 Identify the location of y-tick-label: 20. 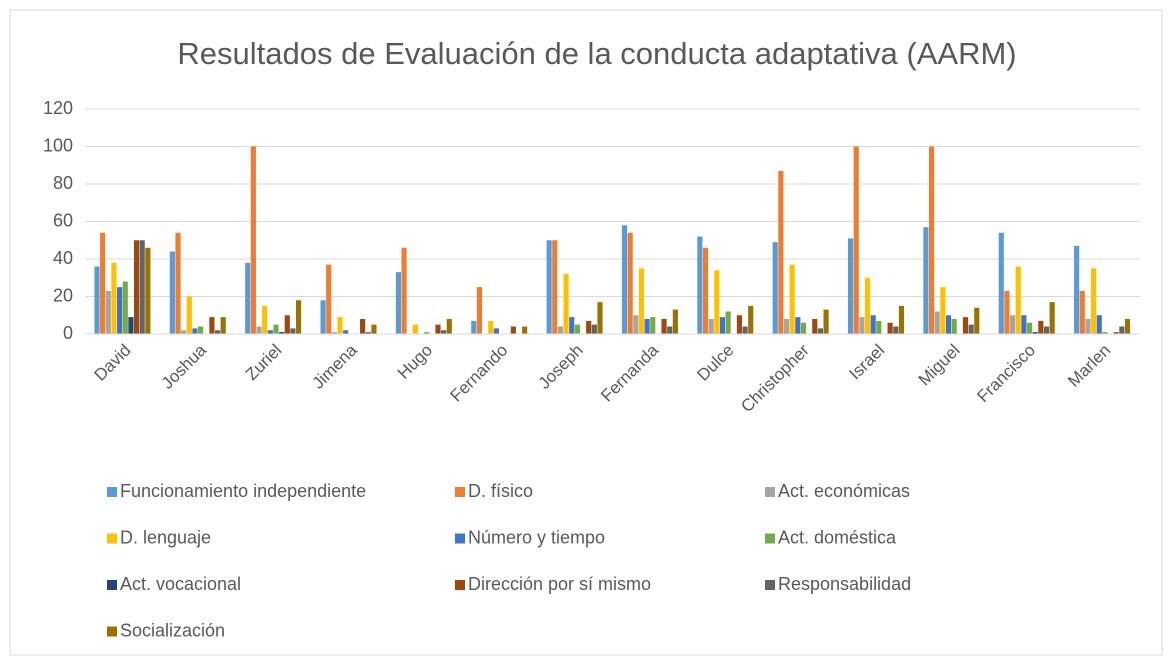
(63, 295).